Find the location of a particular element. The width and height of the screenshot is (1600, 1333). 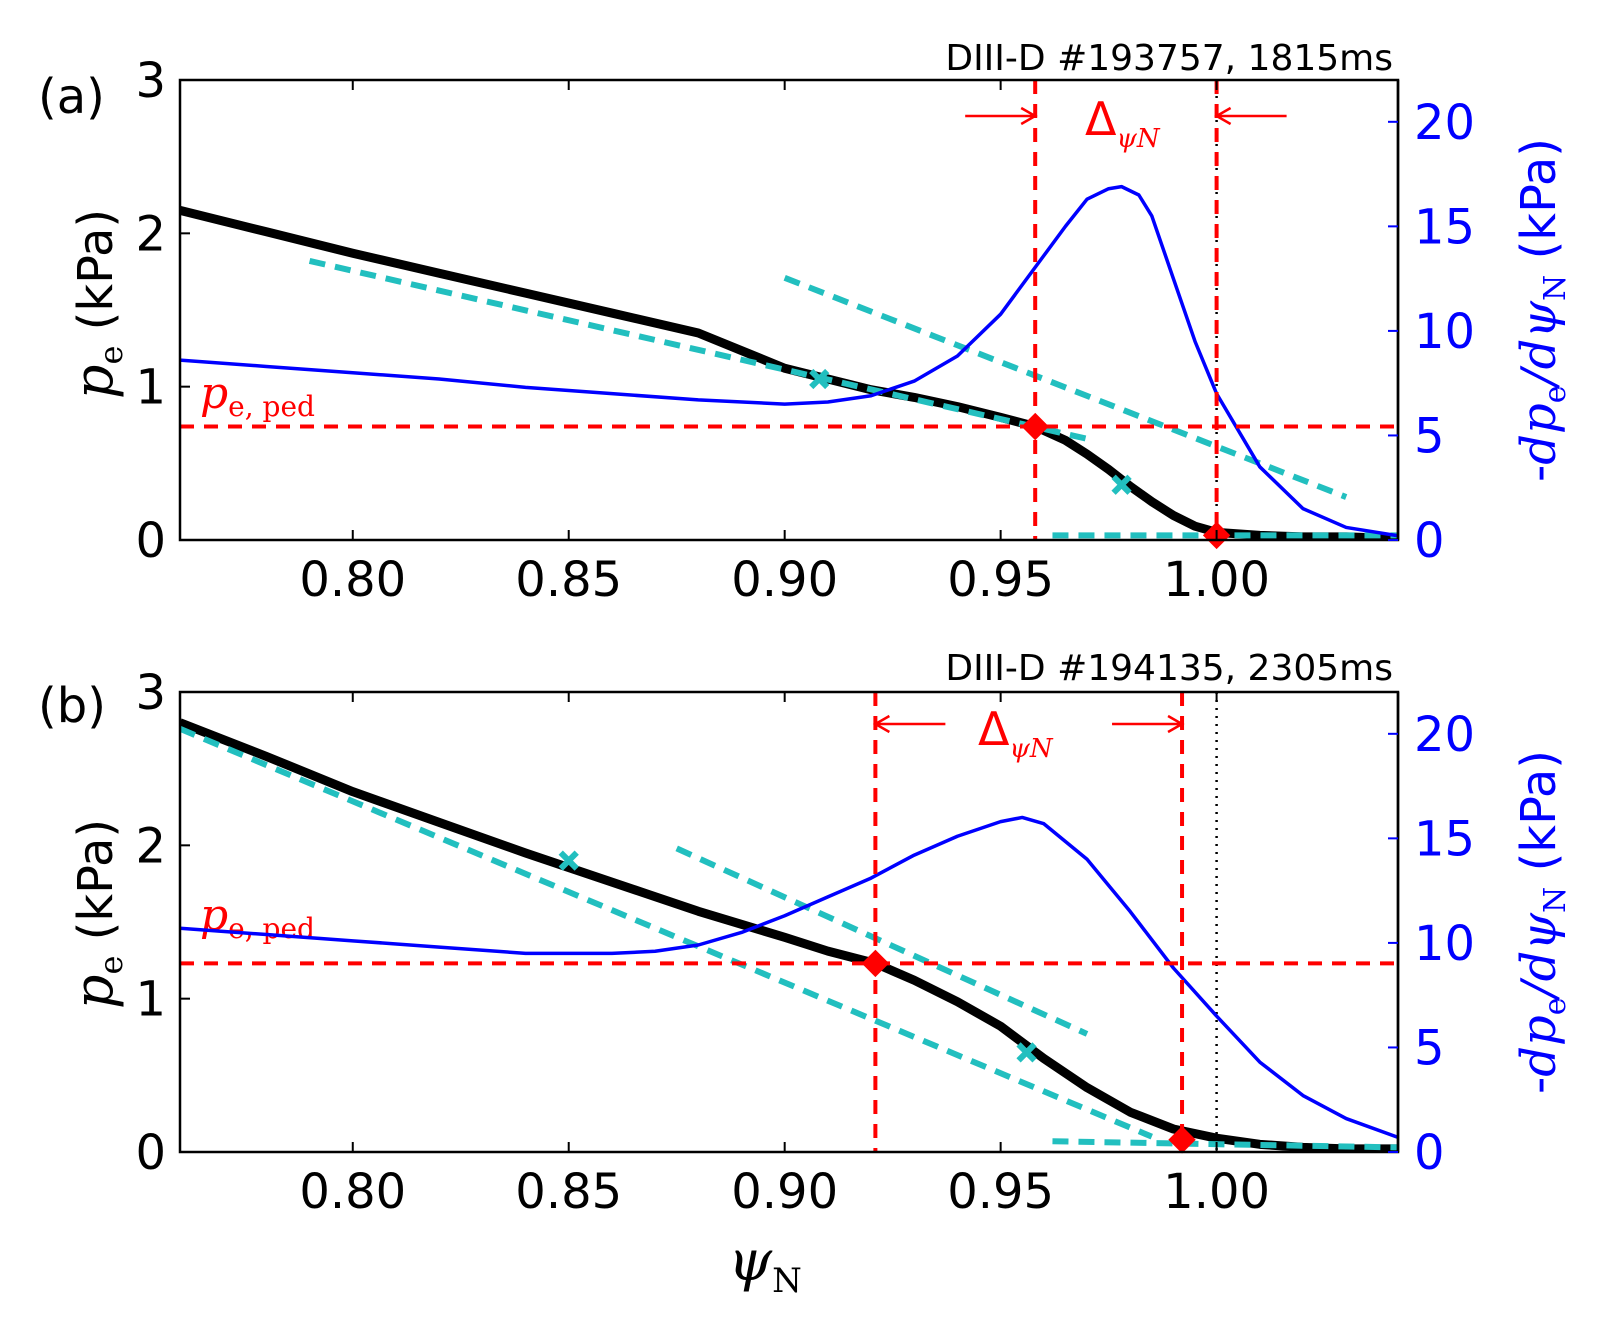

panel-b-title: DIII-D #194135, 2305ms is located at coordinates (1169, 668).